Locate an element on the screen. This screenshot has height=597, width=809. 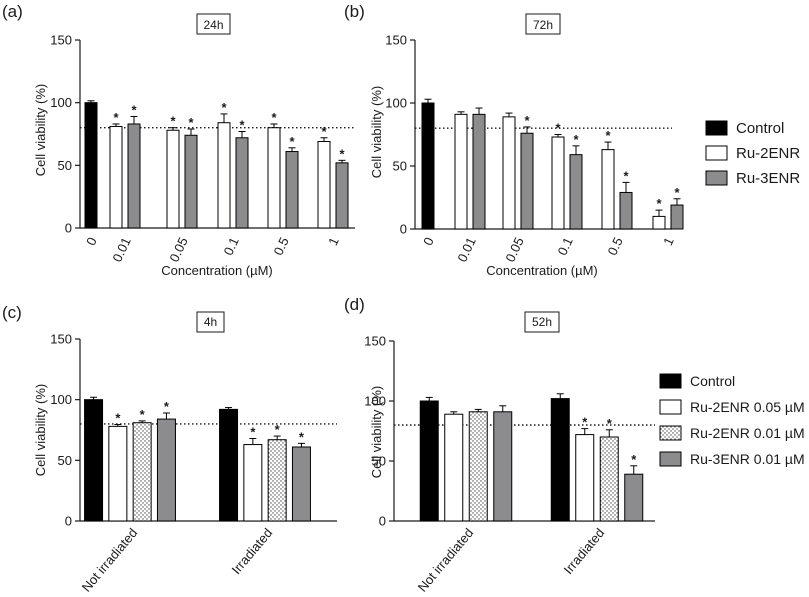
x-tick-label: 0.01 is located at coordinates (121, 249).